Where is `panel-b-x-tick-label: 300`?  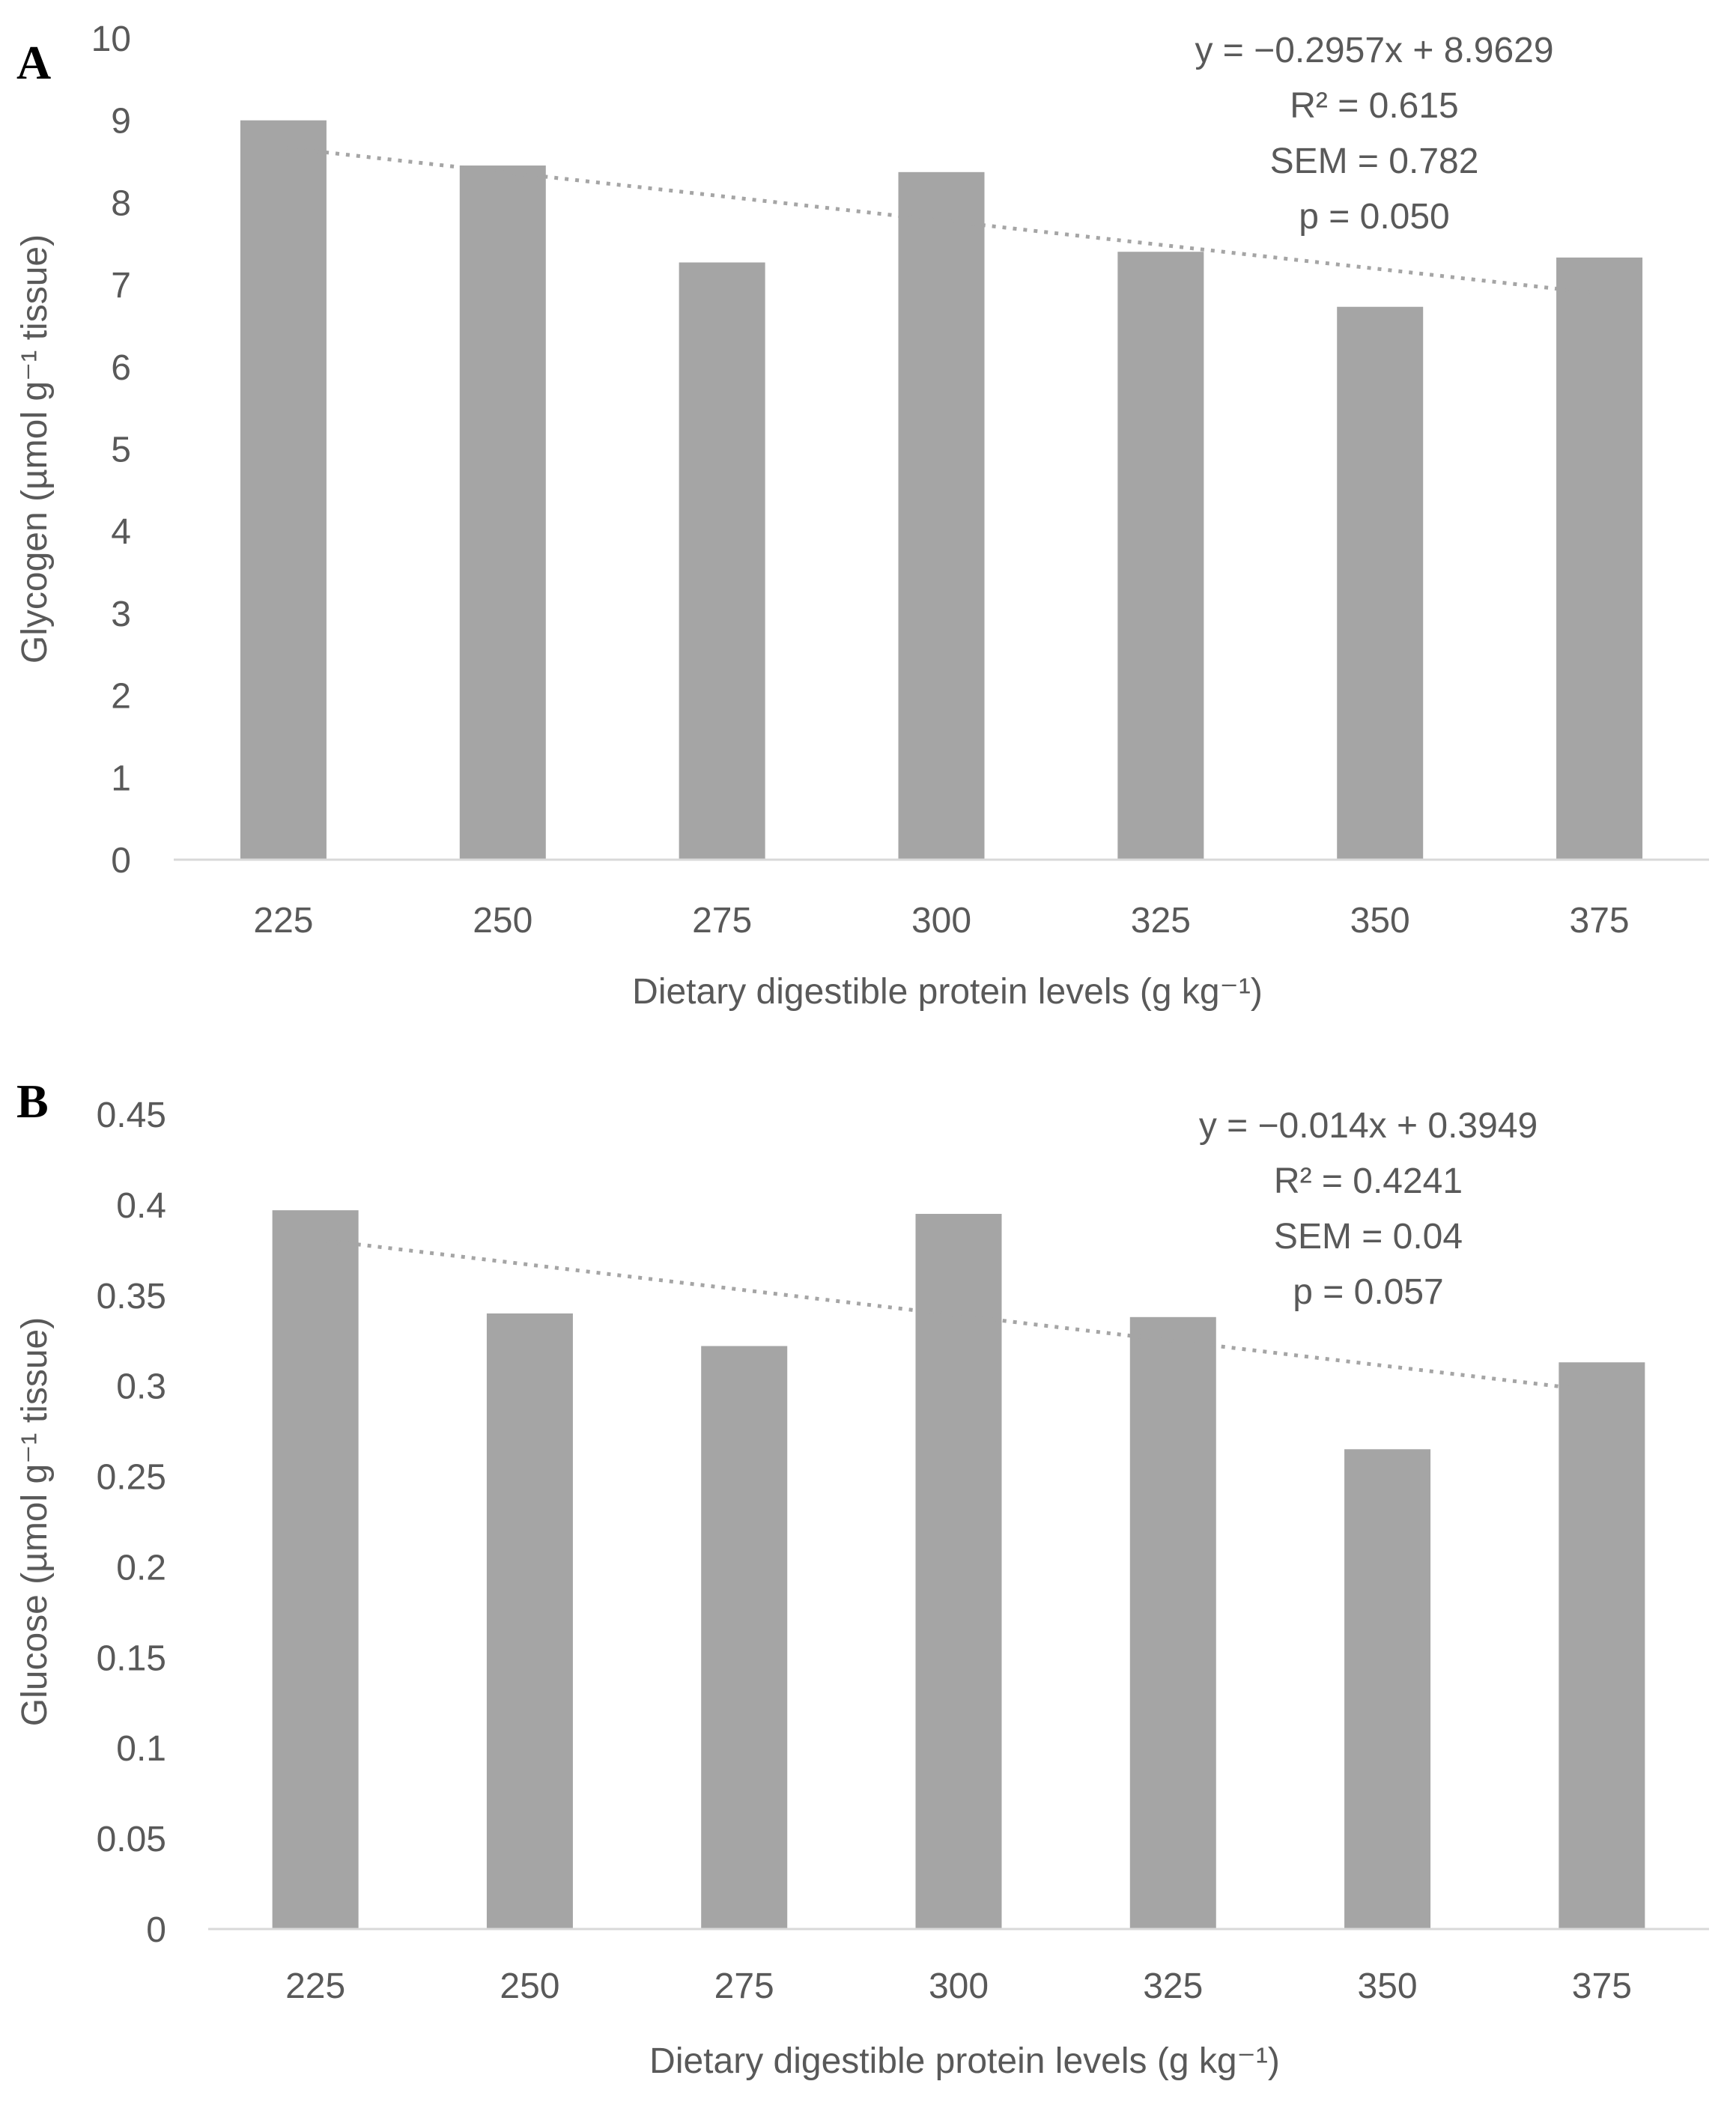
panel-b-x-tick-label: 300 is located at coordinates (959, 1986).